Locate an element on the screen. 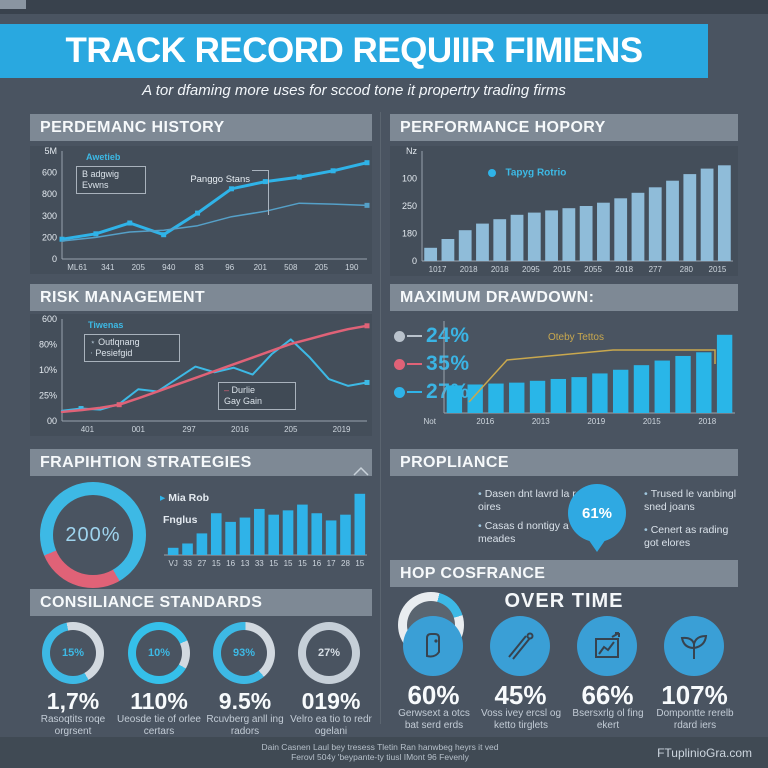 This screenshot has width=768, height=768. panel-header-perf-history: PERDEMANC HISTORY is located at coordinates (201, 127).